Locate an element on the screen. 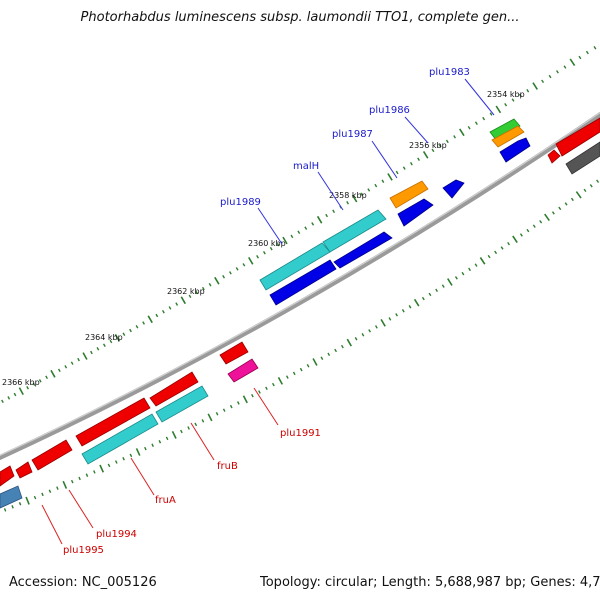 The image size is (600, 600). gene-plu1983-arrow is located at coordinates (505, 129).